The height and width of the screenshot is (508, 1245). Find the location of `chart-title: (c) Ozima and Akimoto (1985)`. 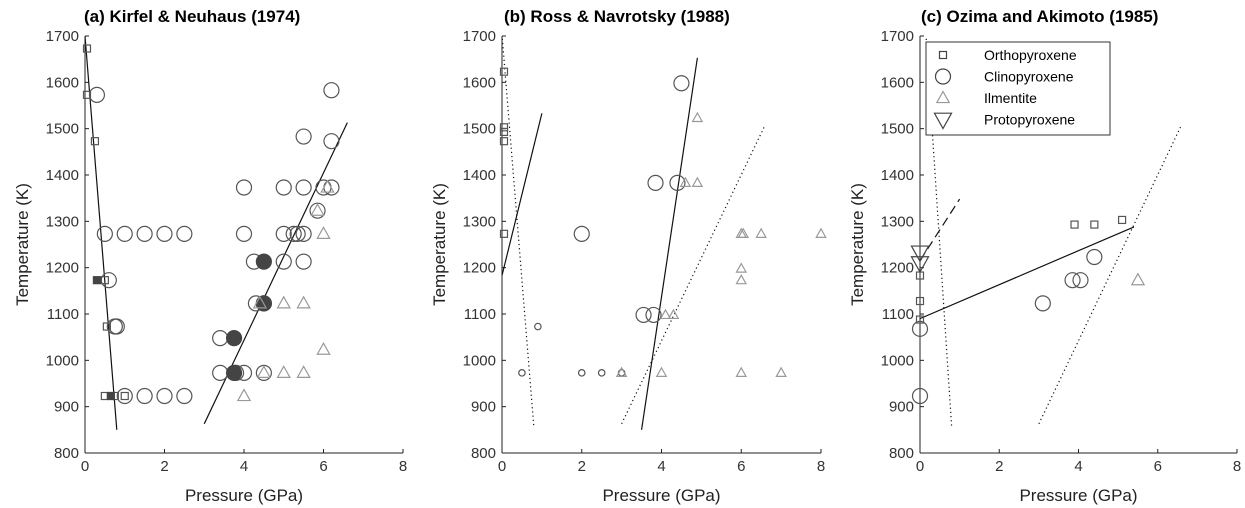

chart-title: (c) Ozima and Akimoto (1985) is located at coordinates (1039, 16).